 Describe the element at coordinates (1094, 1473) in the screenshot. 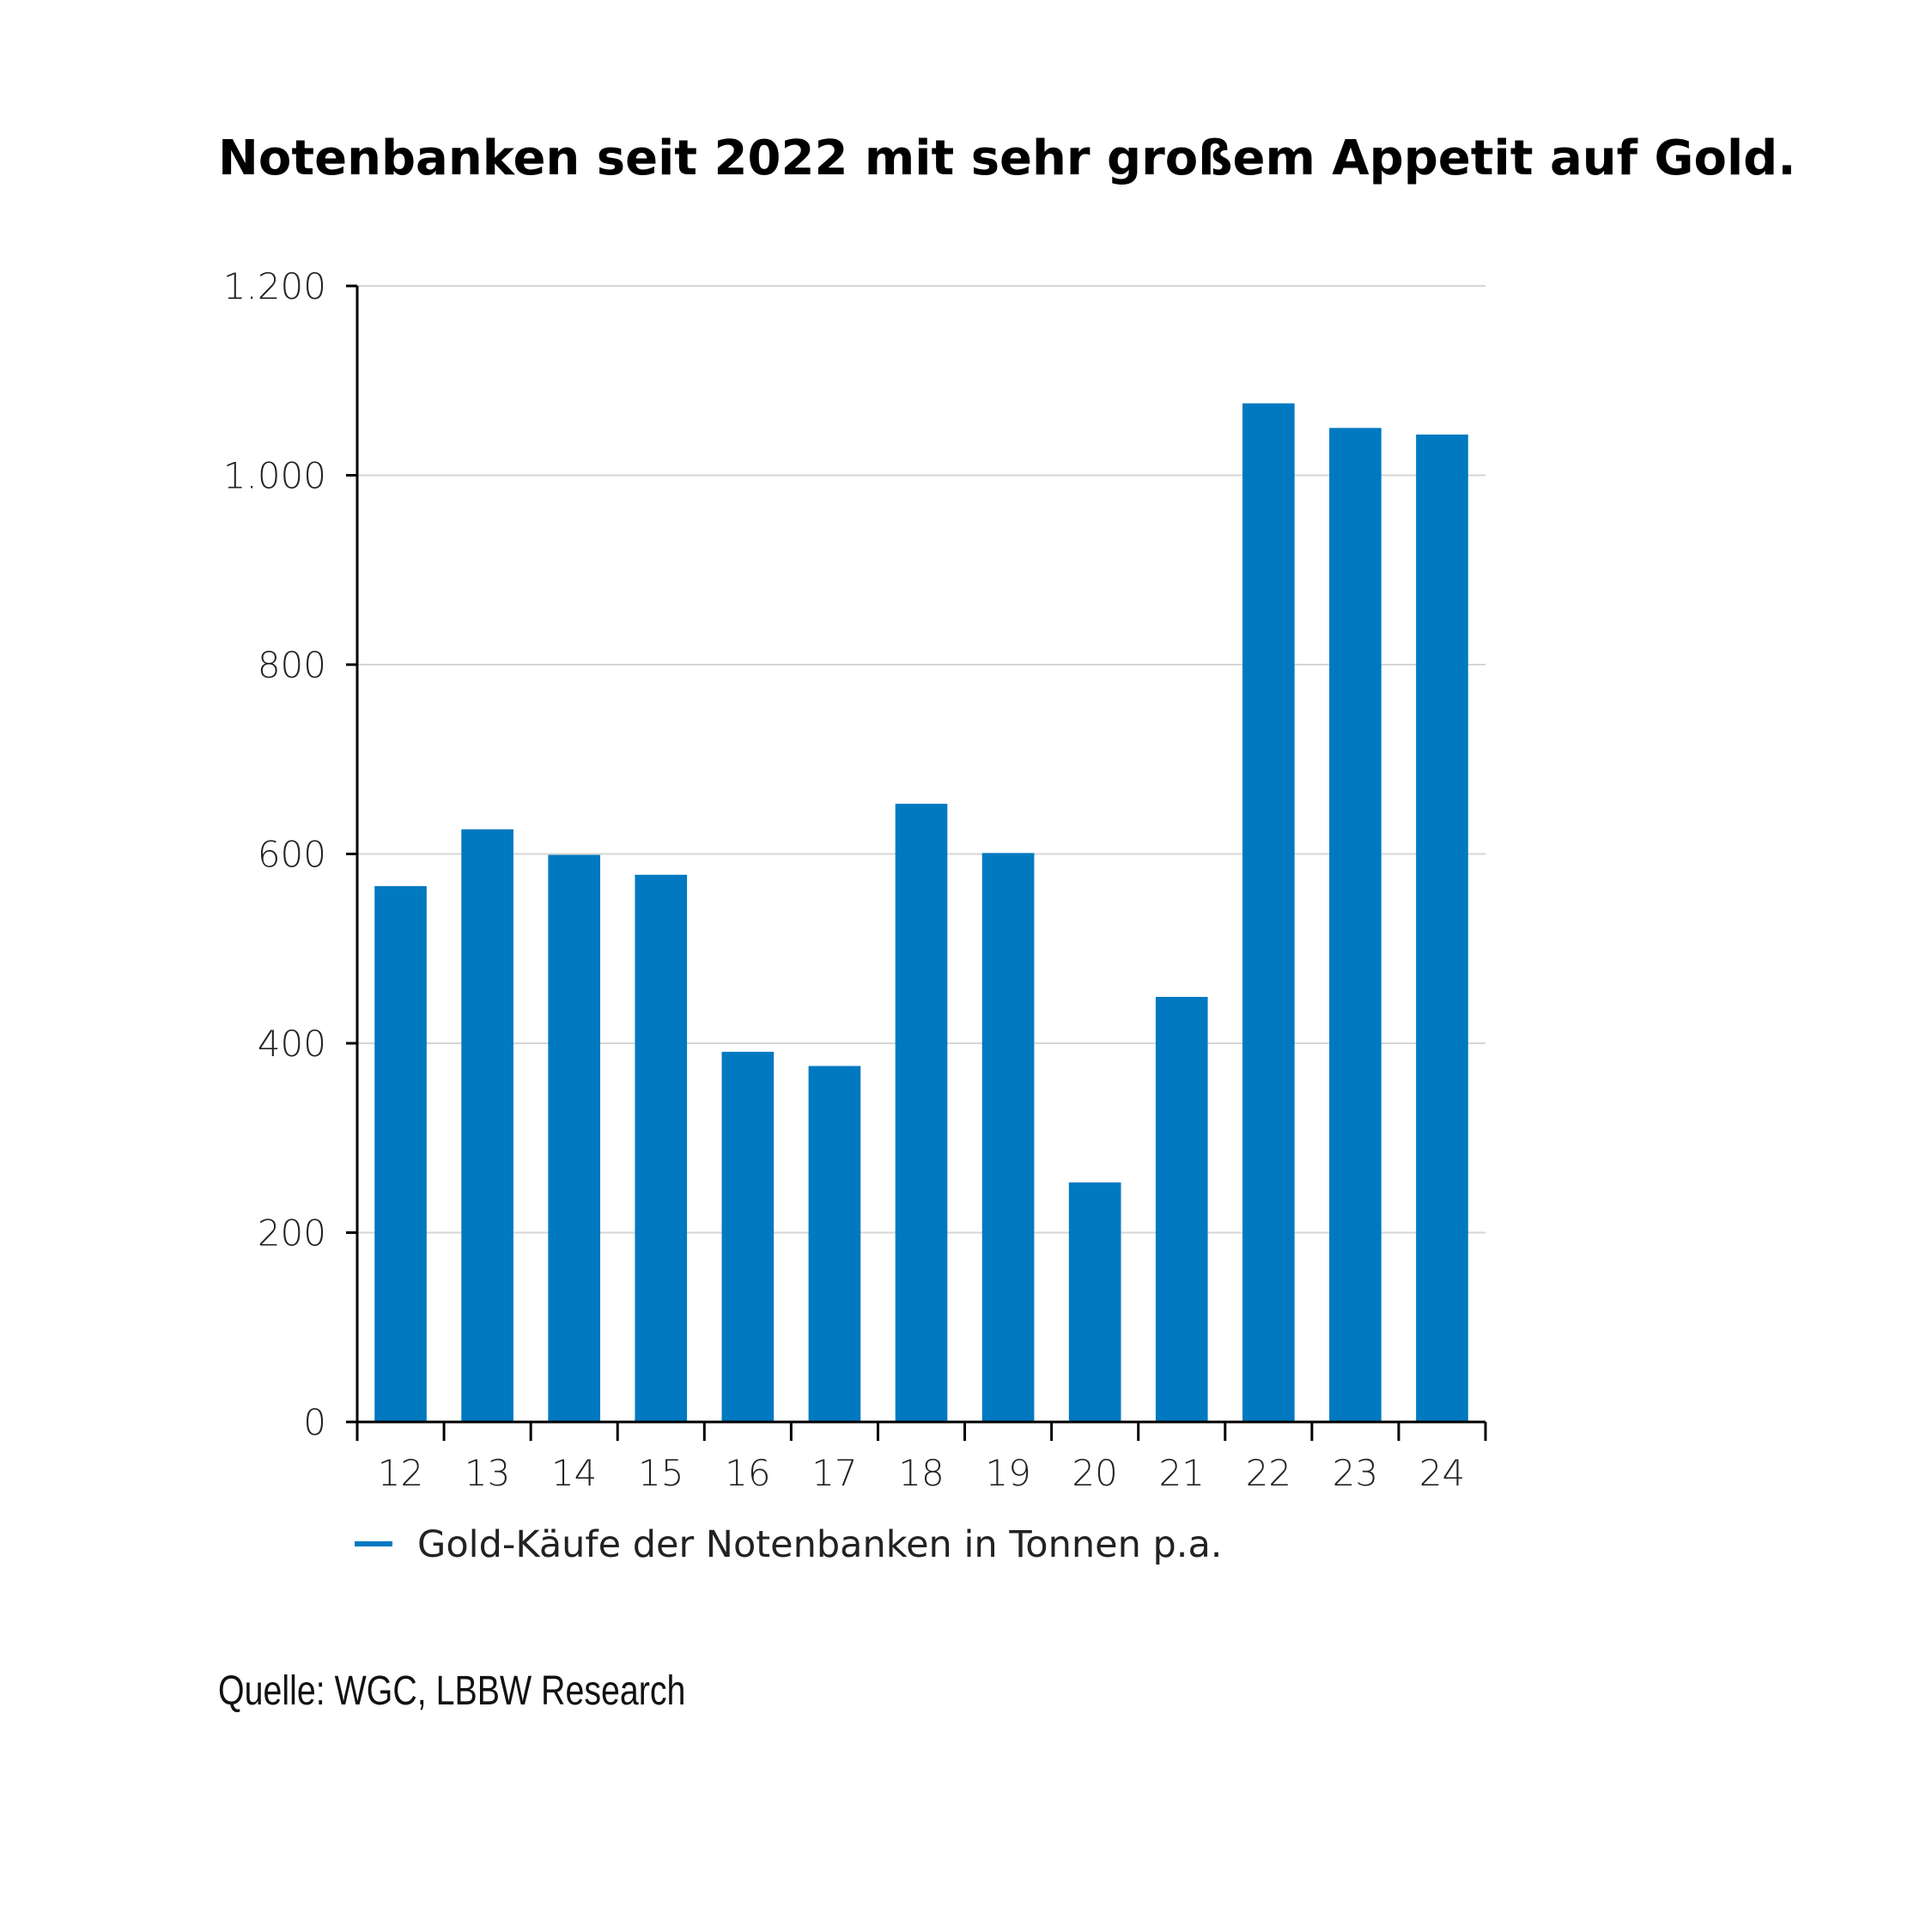

I see `x-tick-label: 20` at that location.